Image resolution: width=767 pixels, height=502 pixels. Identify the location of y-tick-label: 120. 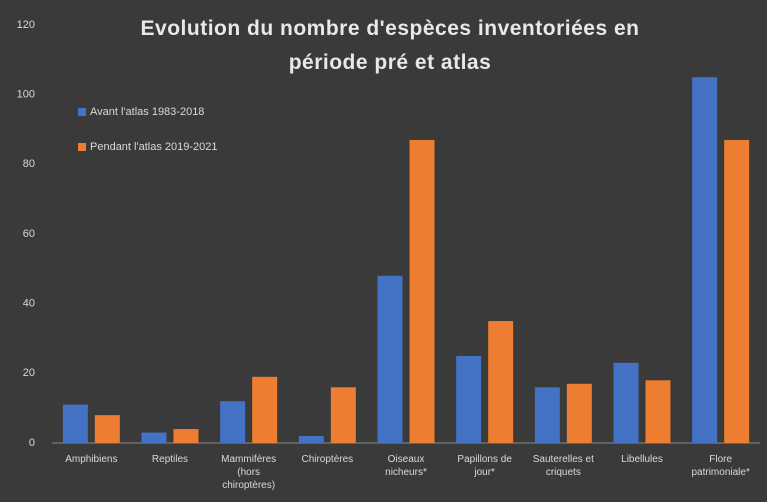
(26, 25).